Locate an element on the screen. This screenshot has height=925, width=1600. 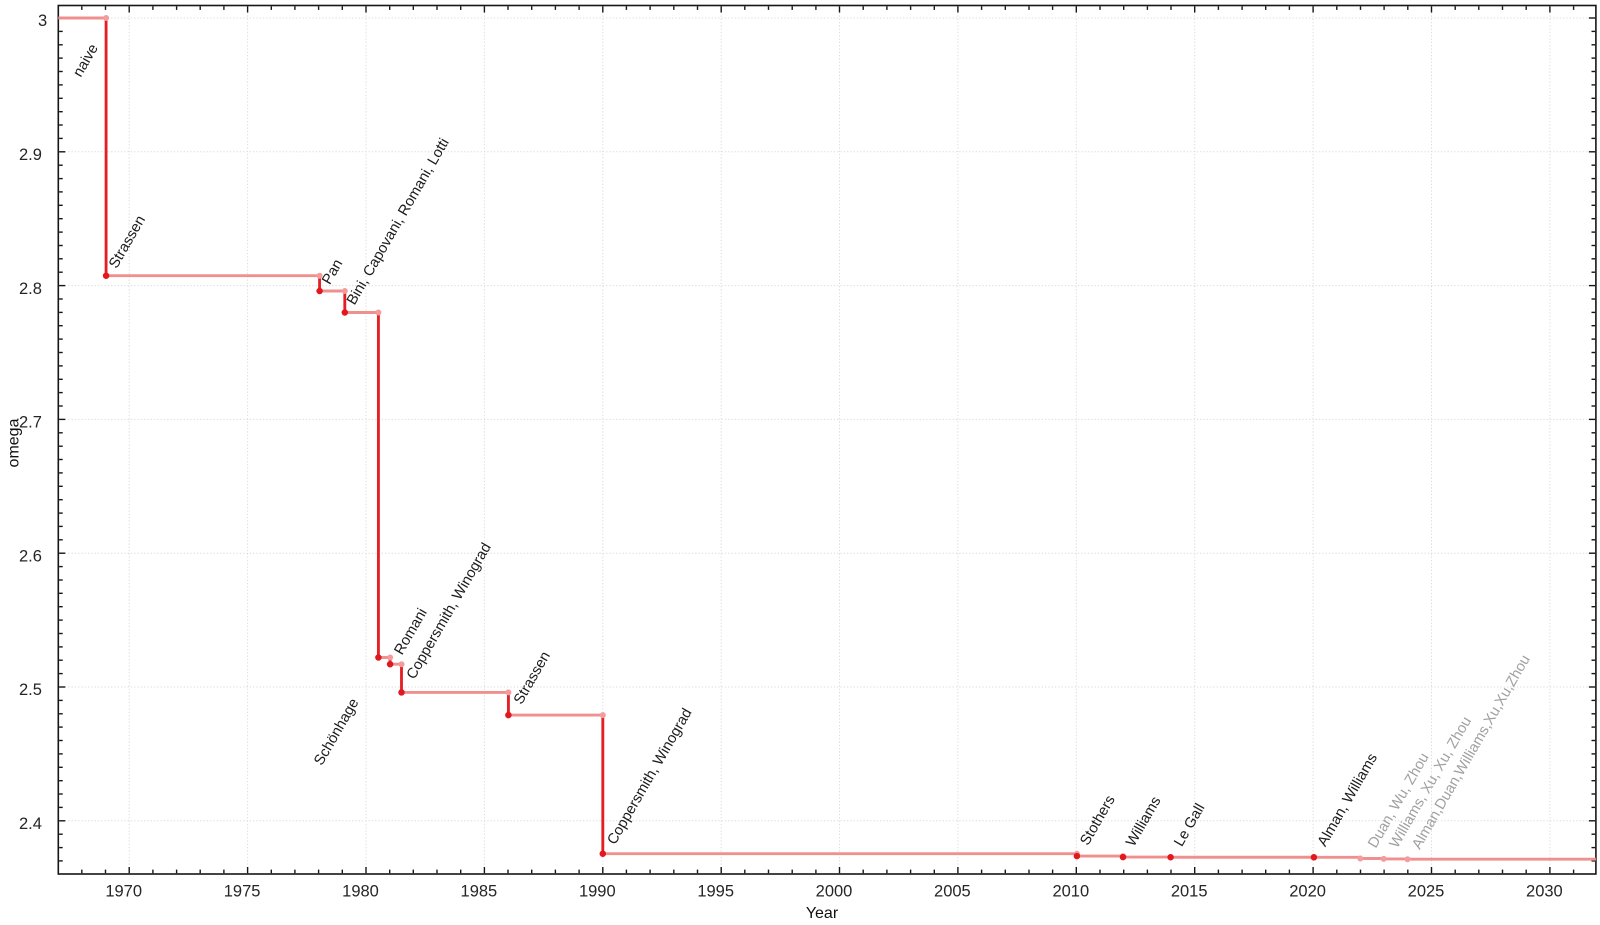
svg-text: 2025 is located at coordinates (1426, 892).